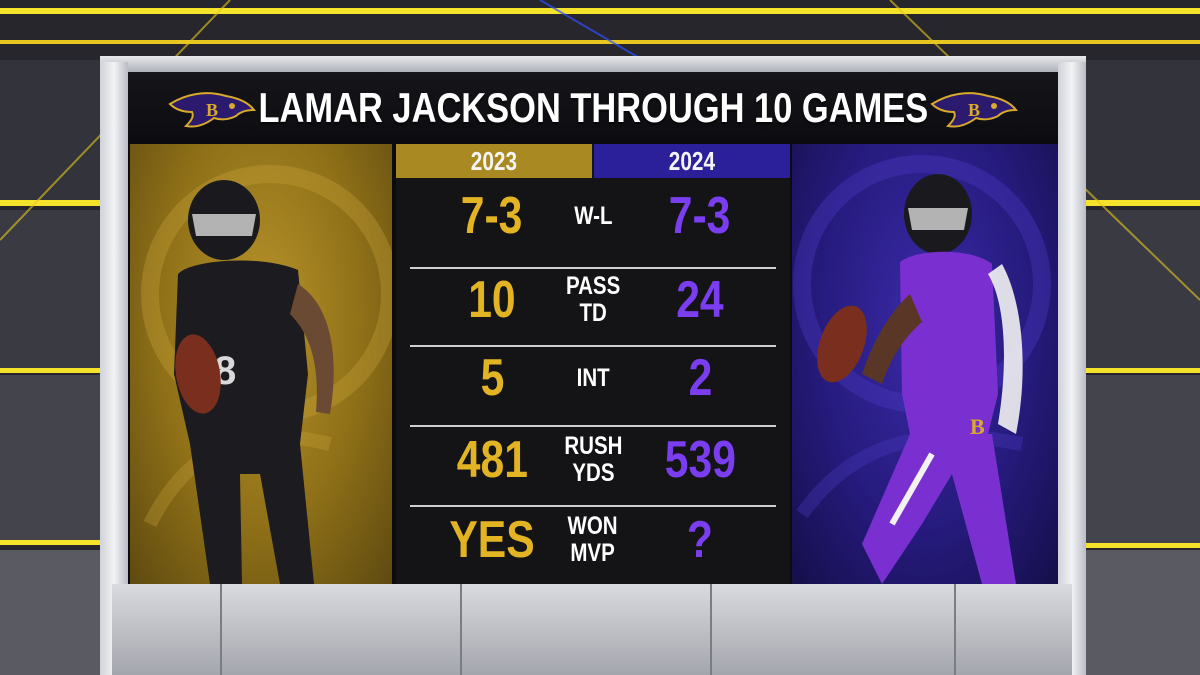  I want to click on year-header-2023: 2023, so click(494, 161).